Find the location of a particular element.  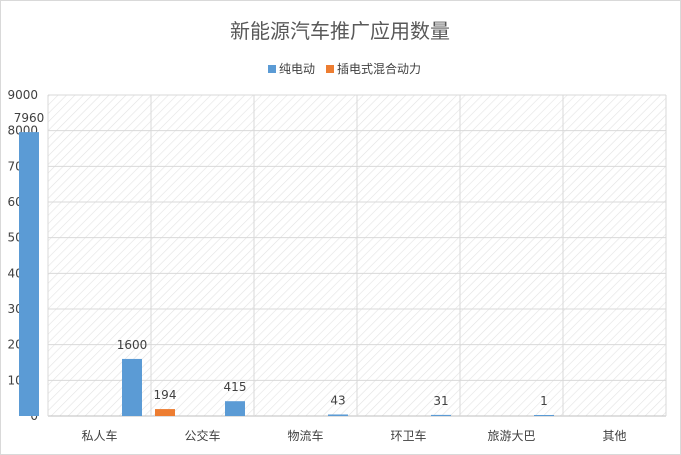

x-tick-label: 其他 is located at coordinates (614, 436).